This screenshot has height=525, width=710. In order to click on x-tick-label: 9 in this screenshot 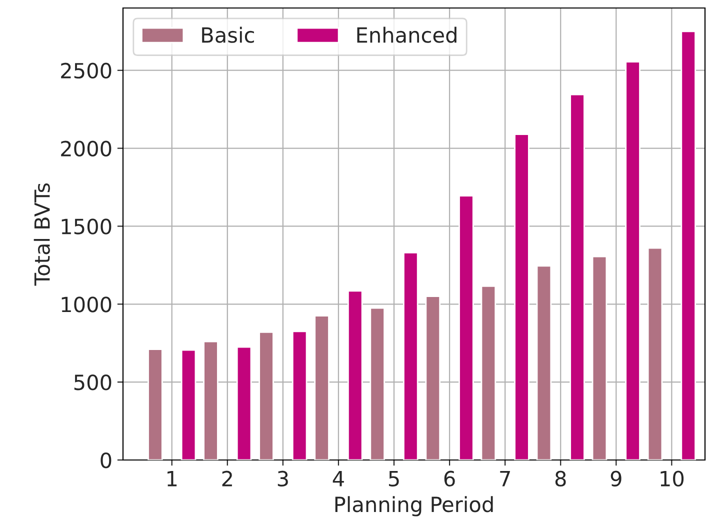, I will do `click(616, 478)`.